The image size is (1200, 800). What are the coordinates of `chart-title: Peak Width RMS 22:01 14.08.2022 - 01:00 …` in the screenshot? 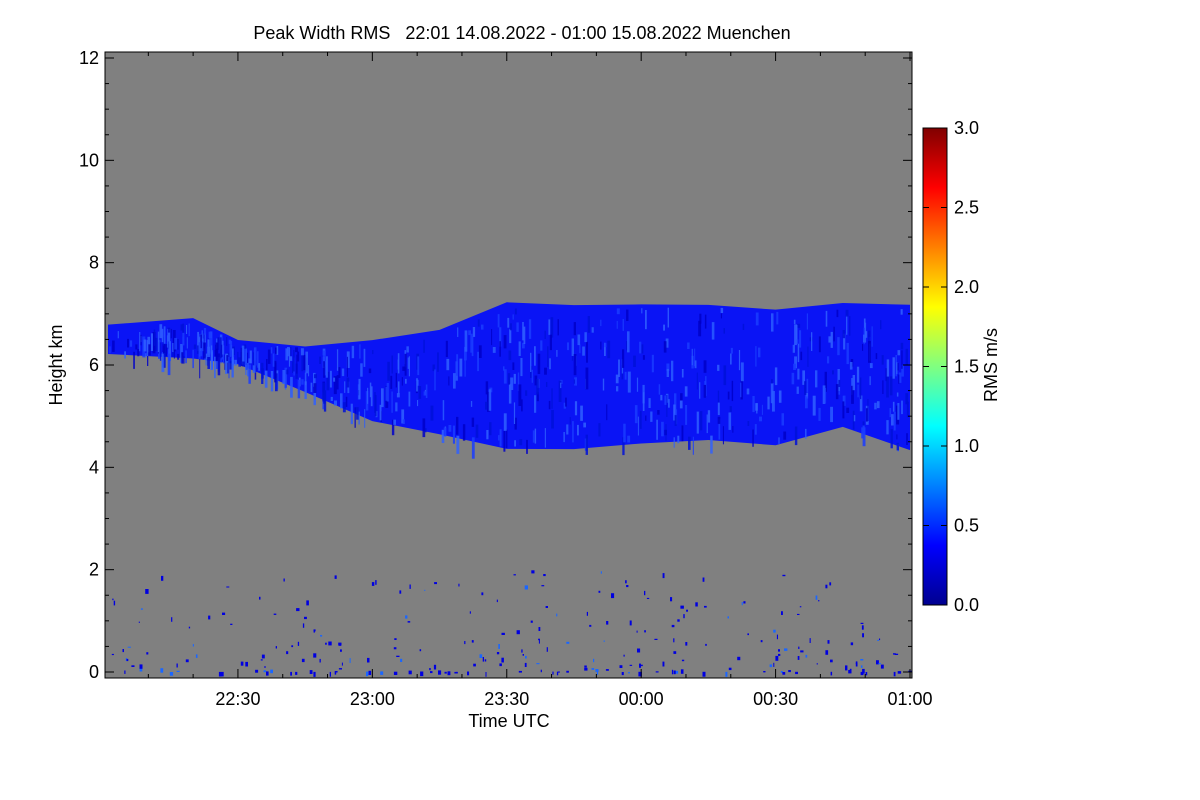 It's located at (521, 33).